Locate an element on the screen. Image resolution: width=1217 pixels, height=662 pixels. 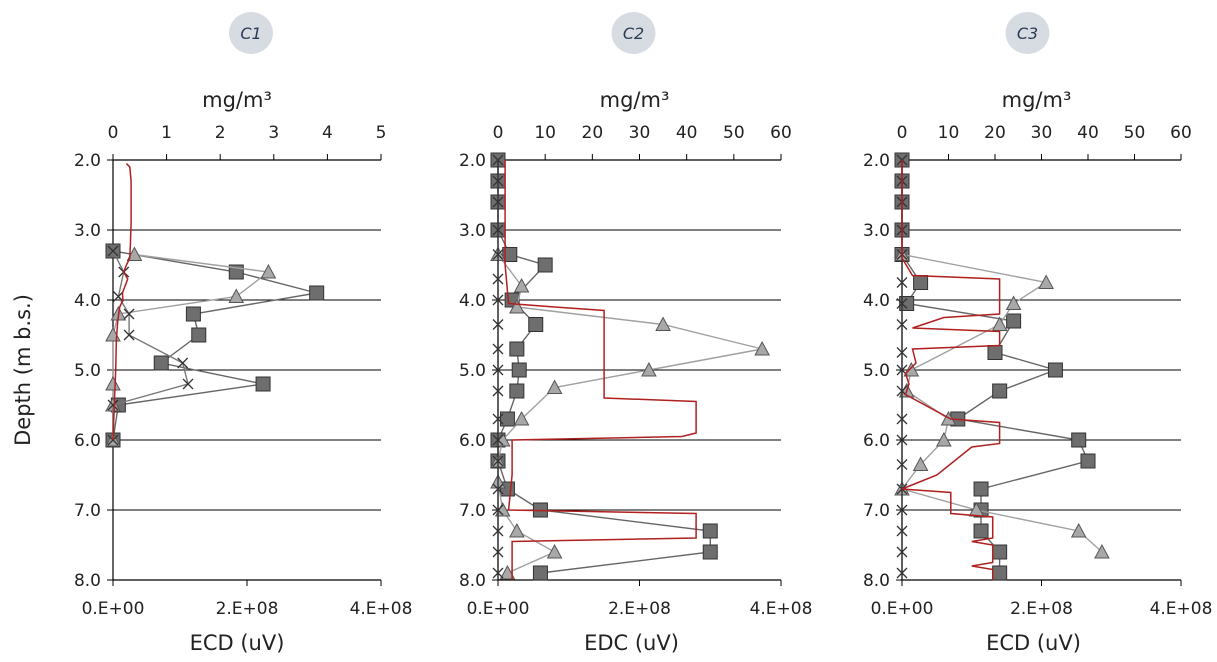
y-tick-label: 4.0 is located at coordinates (87, 301).